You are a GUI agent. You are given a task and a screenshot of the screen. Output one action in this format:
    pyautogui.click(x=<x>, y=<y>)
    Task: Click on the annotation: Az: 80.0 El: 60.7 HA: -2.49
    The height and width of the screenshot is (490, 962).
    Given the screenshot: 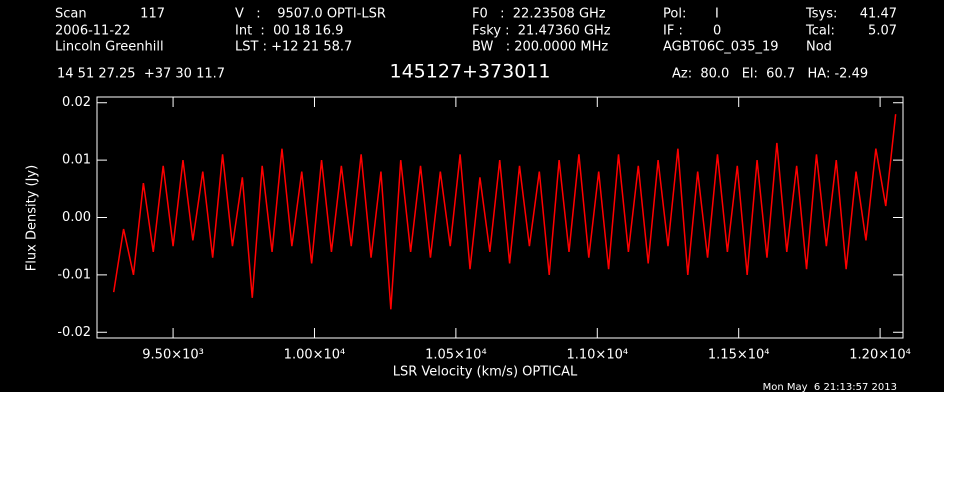 What is the action you would take?
    pyautogui.click(x=770, y=74)
    